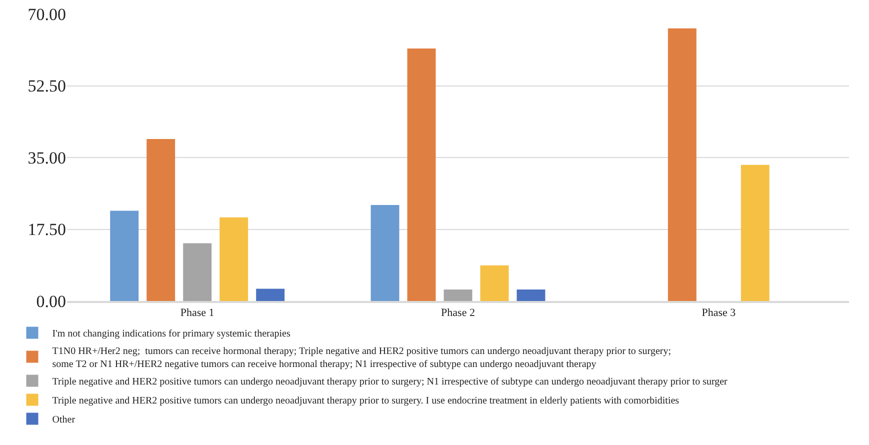  I want to click on legend-label: Triple negative and HER2 positive tumors can undergo neoadjuvant therapy prior to surgery; N1 irrespective of subtype can undergo neoadjuvant therapy prior to surger, so click(390, 382).